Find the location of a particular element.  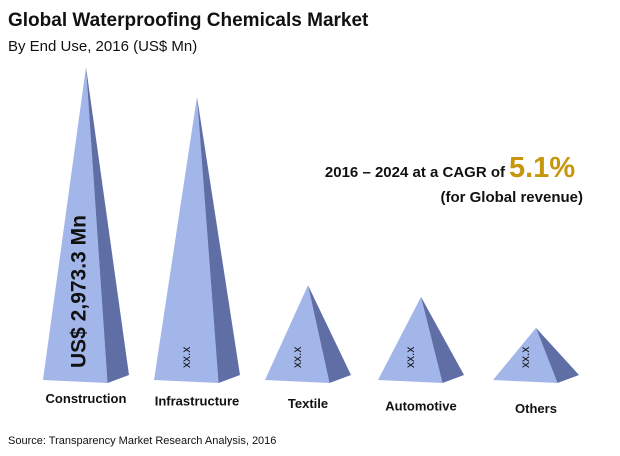

annotation-highlight: 5.1% is located at coordinates (542, 168).